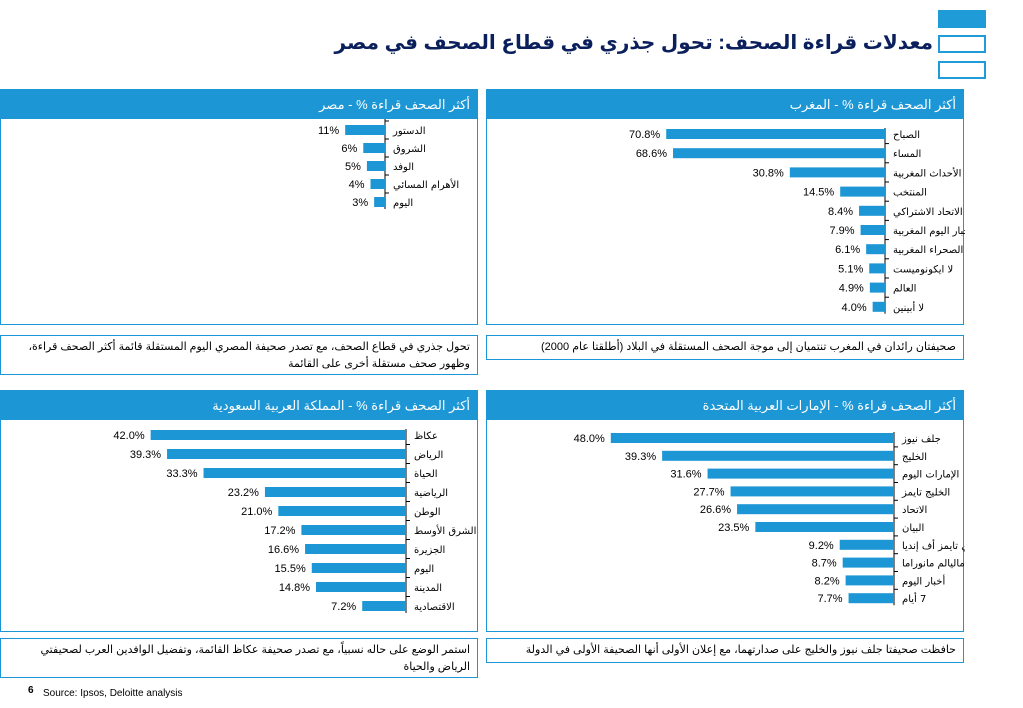 The height and width of the screenshot is (708, 1023). I want to click on category-label-morocco-1: المساء, so click(907, 154).